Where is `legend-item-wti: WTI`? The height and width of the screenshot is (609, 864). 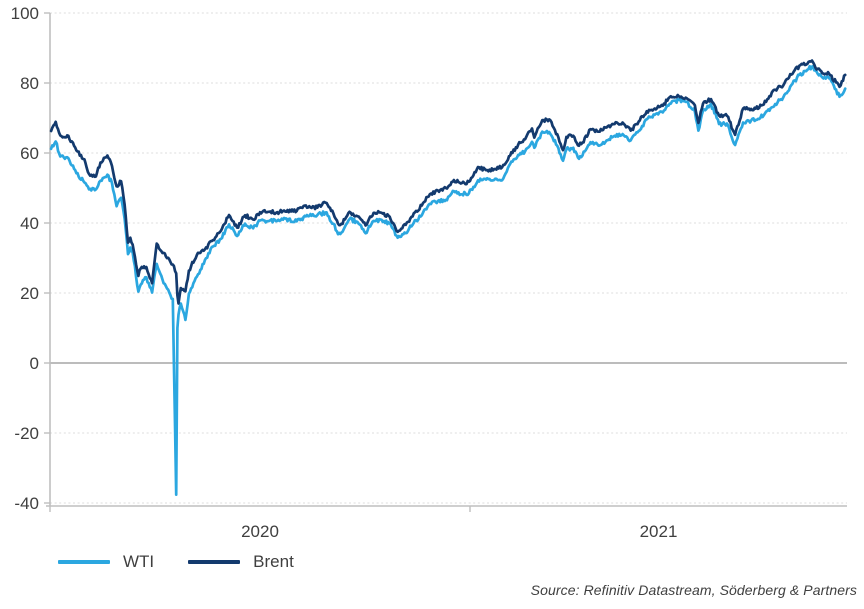
legend-item-wti: WTI is located at coordinates (106, 562).